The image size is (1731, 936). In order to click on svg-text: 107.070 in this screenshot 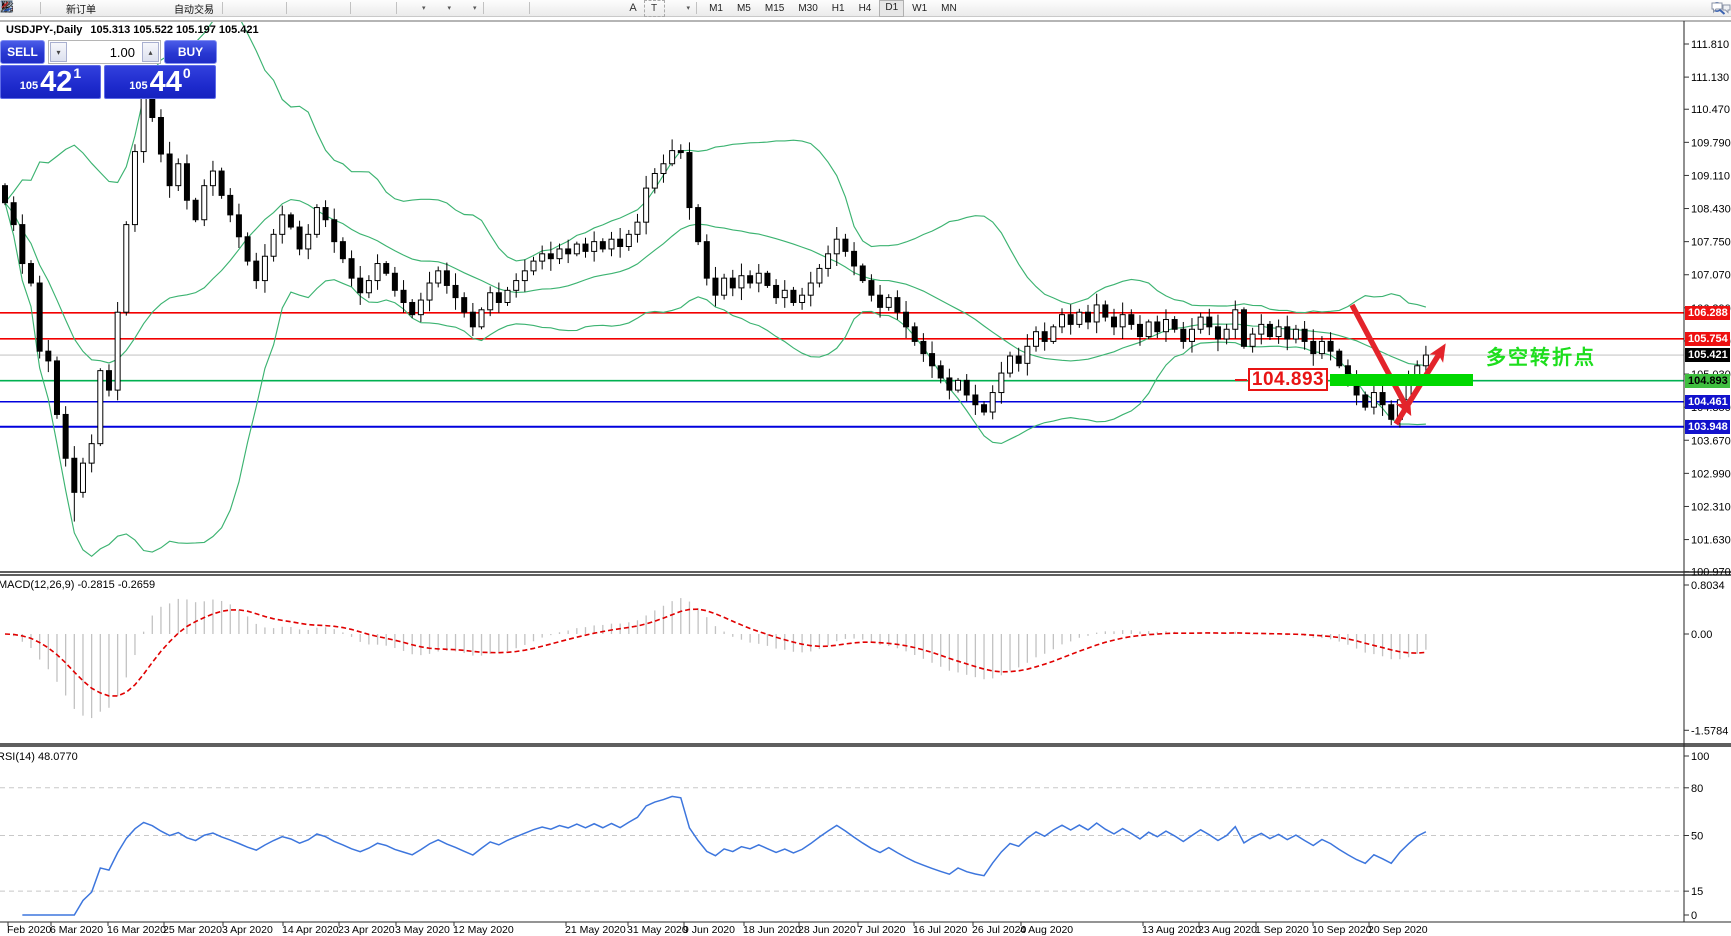, I will do `click(1711, 276)`.